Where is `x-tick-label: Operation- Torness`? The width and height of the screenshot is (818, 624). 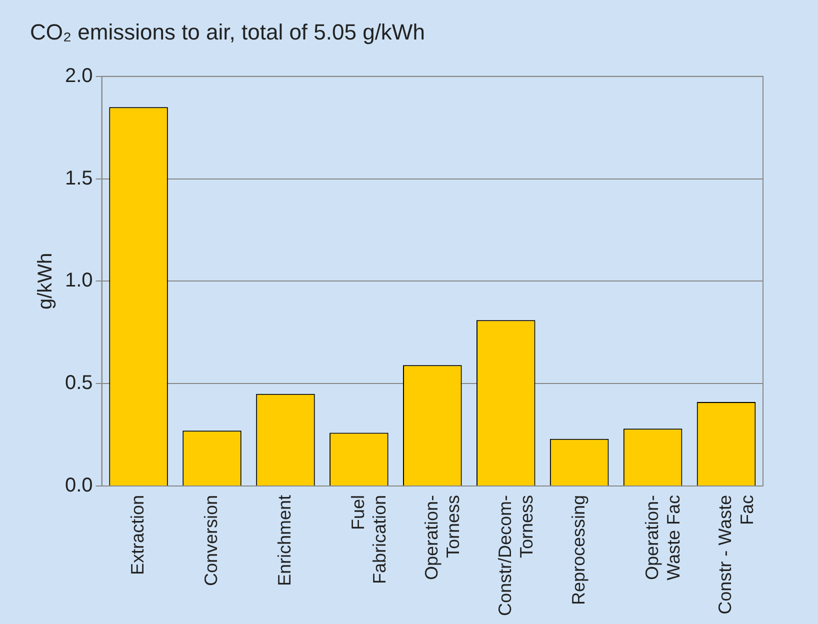
x-tick-label: Operation- Torness is located at coordinates (442, 537).